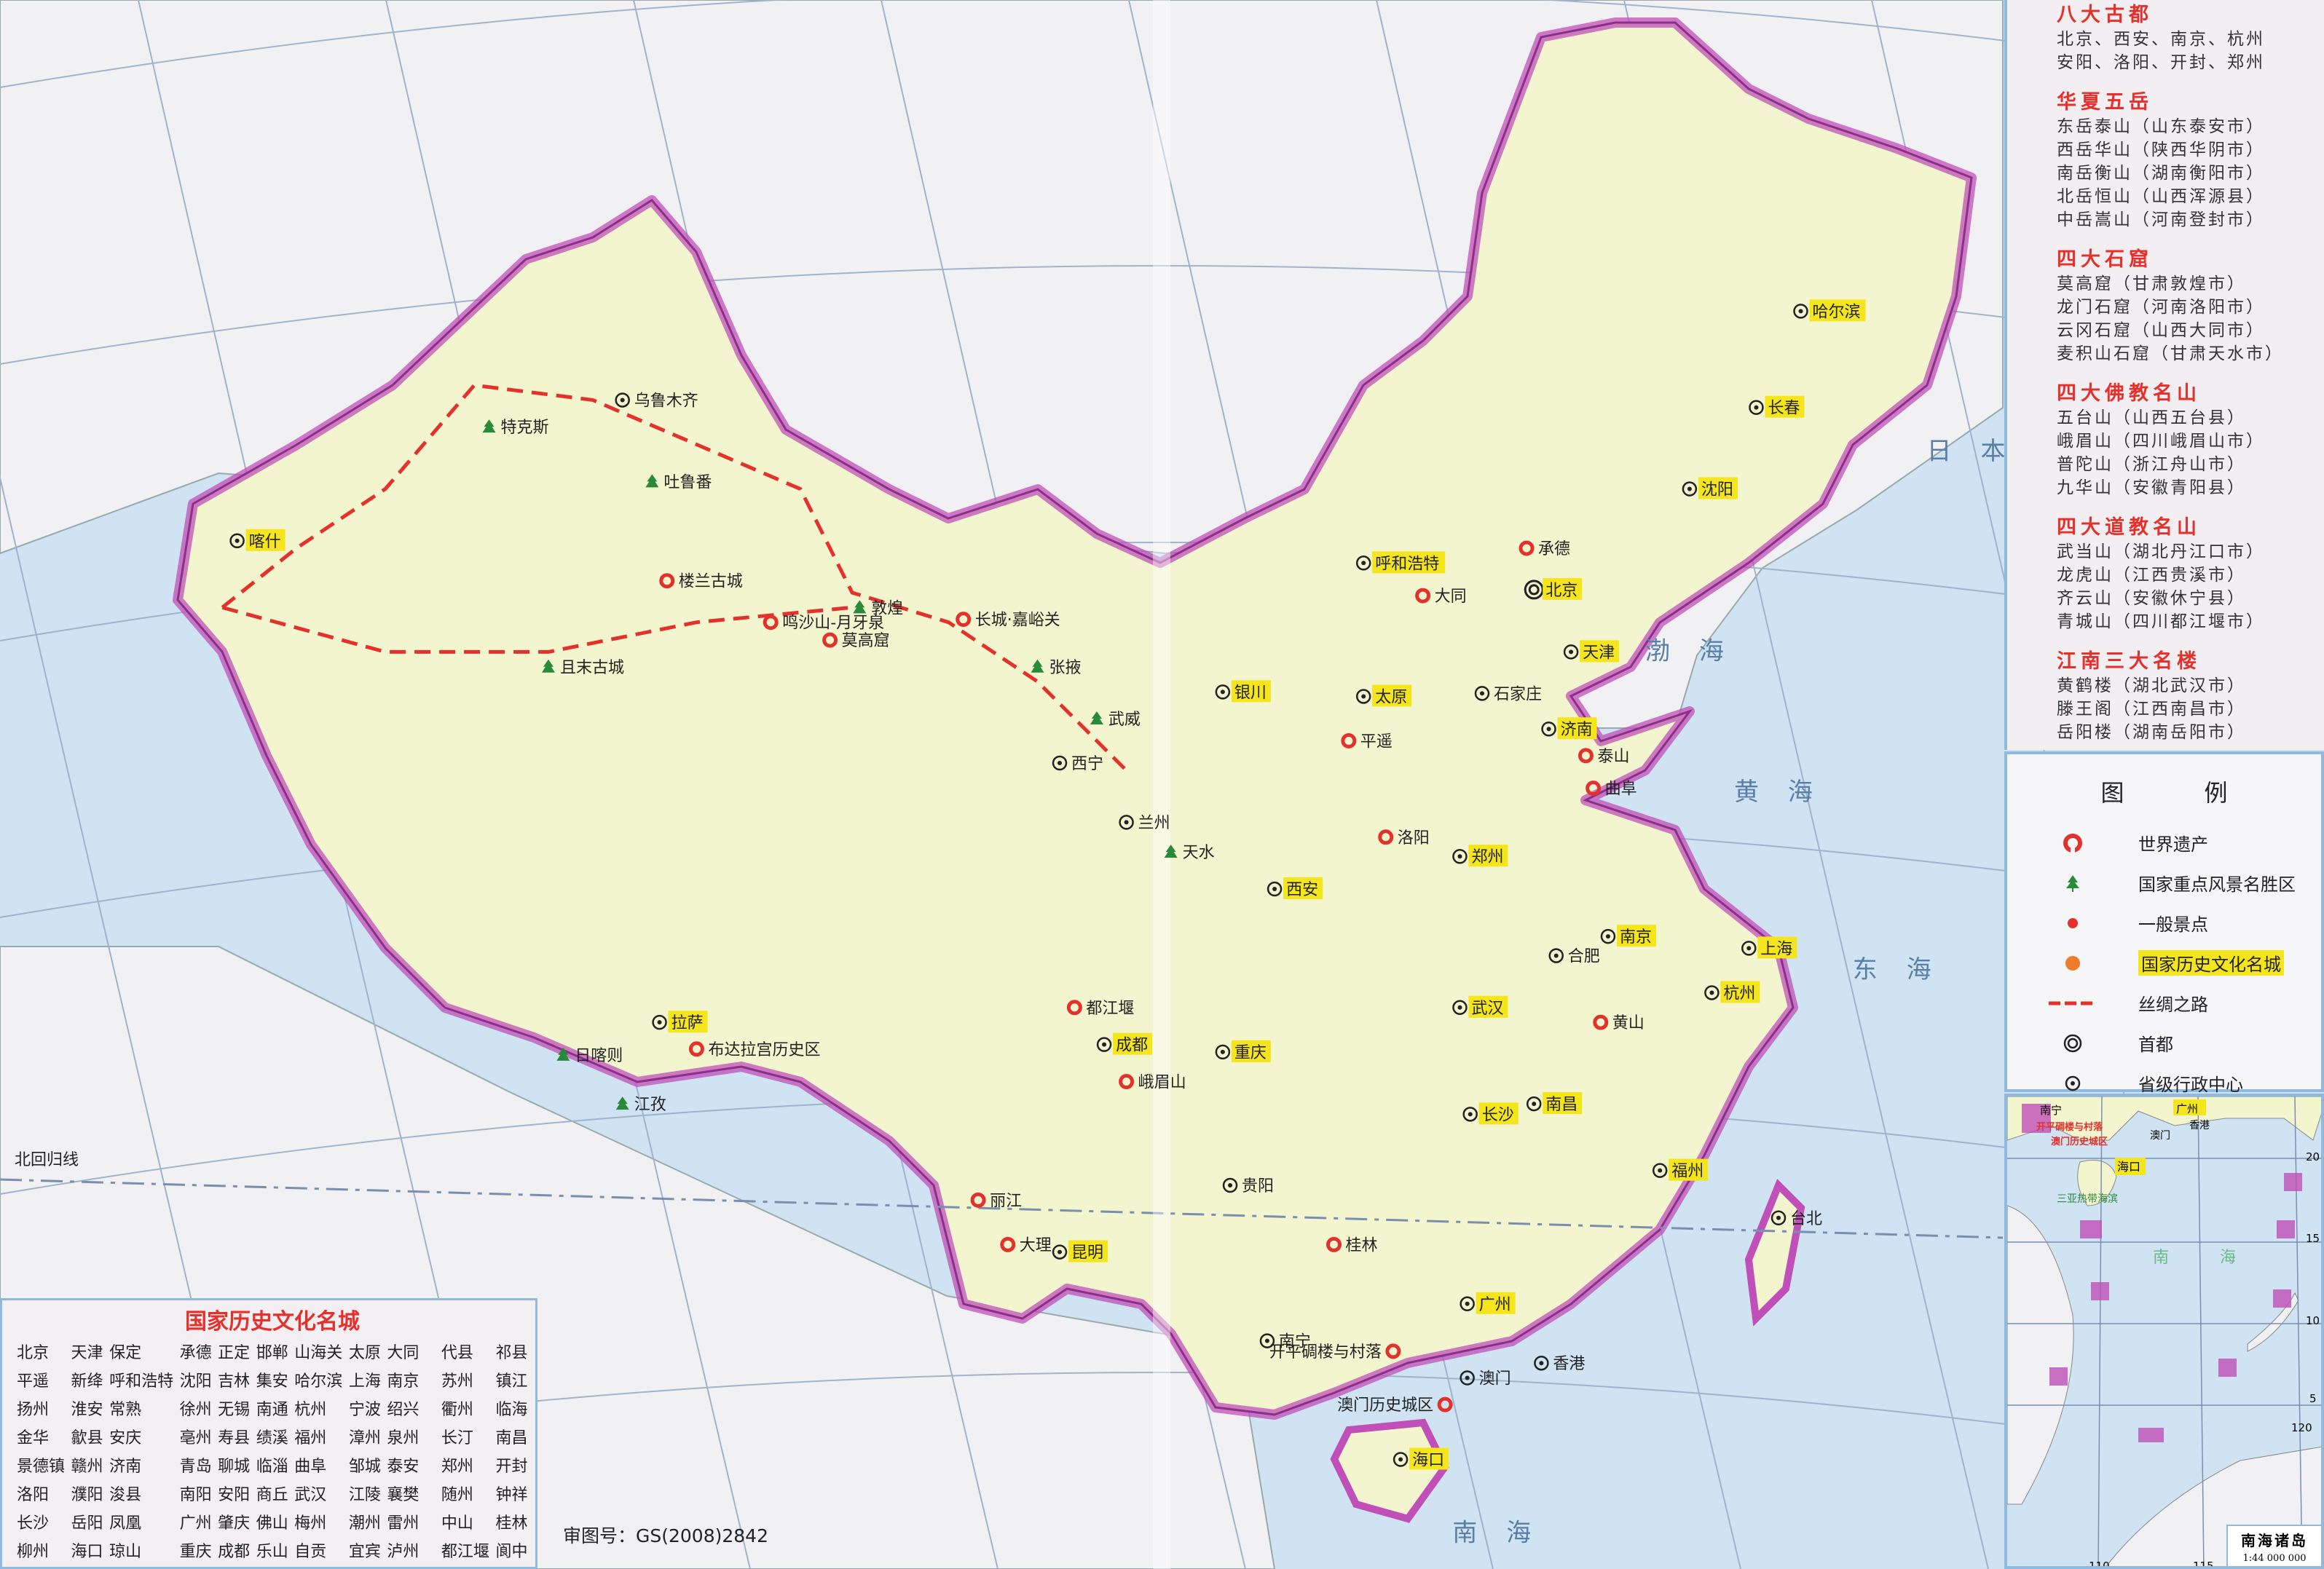 The image size is (2324, 1569). Describe the element at coordinates (33, 1495) in the screenshot. I see `historic-city: 洛阳` at that location.